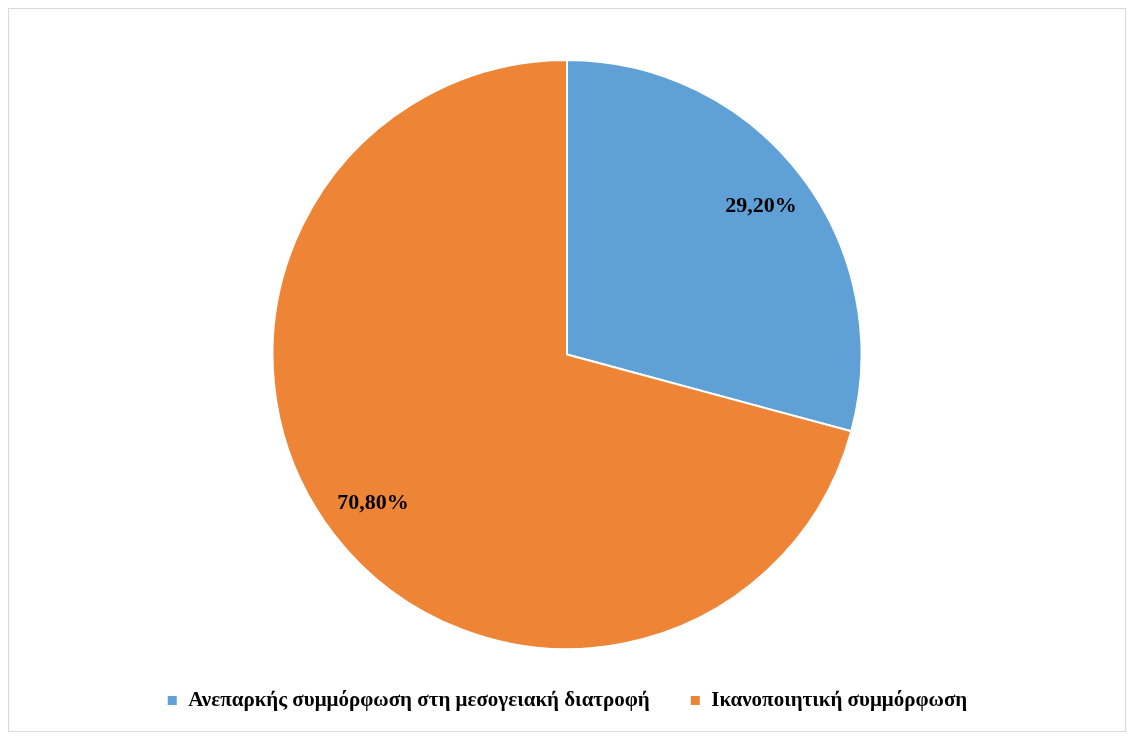 This screenshot has width=1134, height=740. Describe the element at coordinates (373, 501) in the screenshot. I see `data-label: 70,80%` at that location.